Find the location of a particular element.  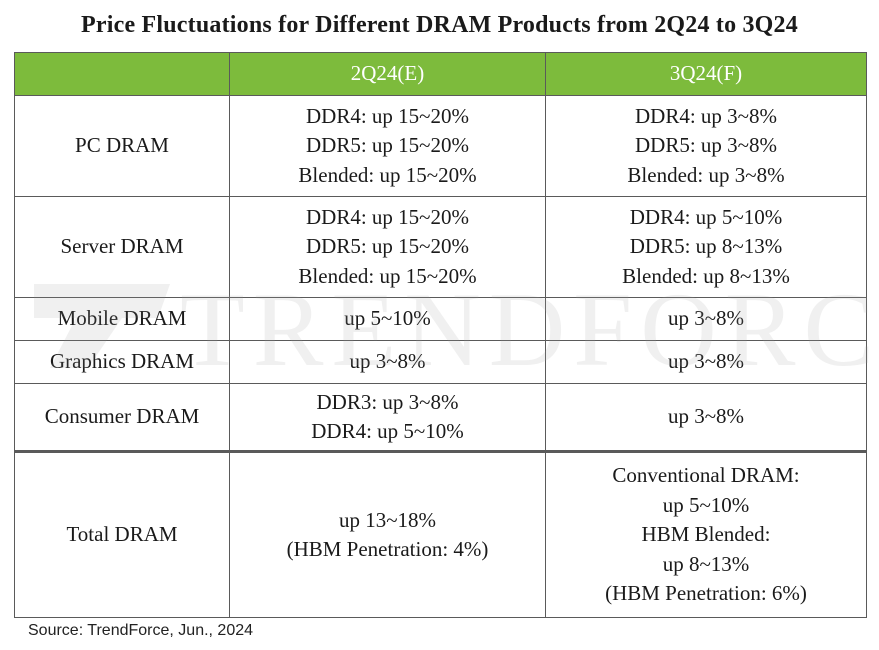

cell-line: (HBM Penetration: 4%) is located at coordinates (387, 549).